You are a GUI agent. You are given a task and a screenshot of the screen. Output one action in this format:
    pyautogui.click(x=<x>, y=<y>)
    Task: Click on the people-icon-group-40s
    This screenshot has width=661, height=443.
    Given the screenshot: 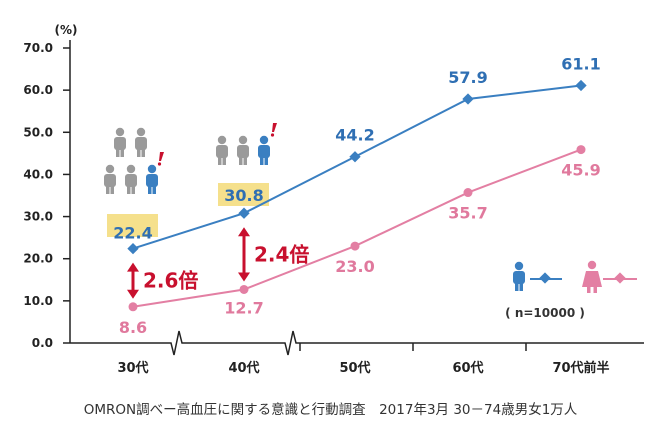 What is the action you would take?
    pyautogui.click(x=246, y=144)
    